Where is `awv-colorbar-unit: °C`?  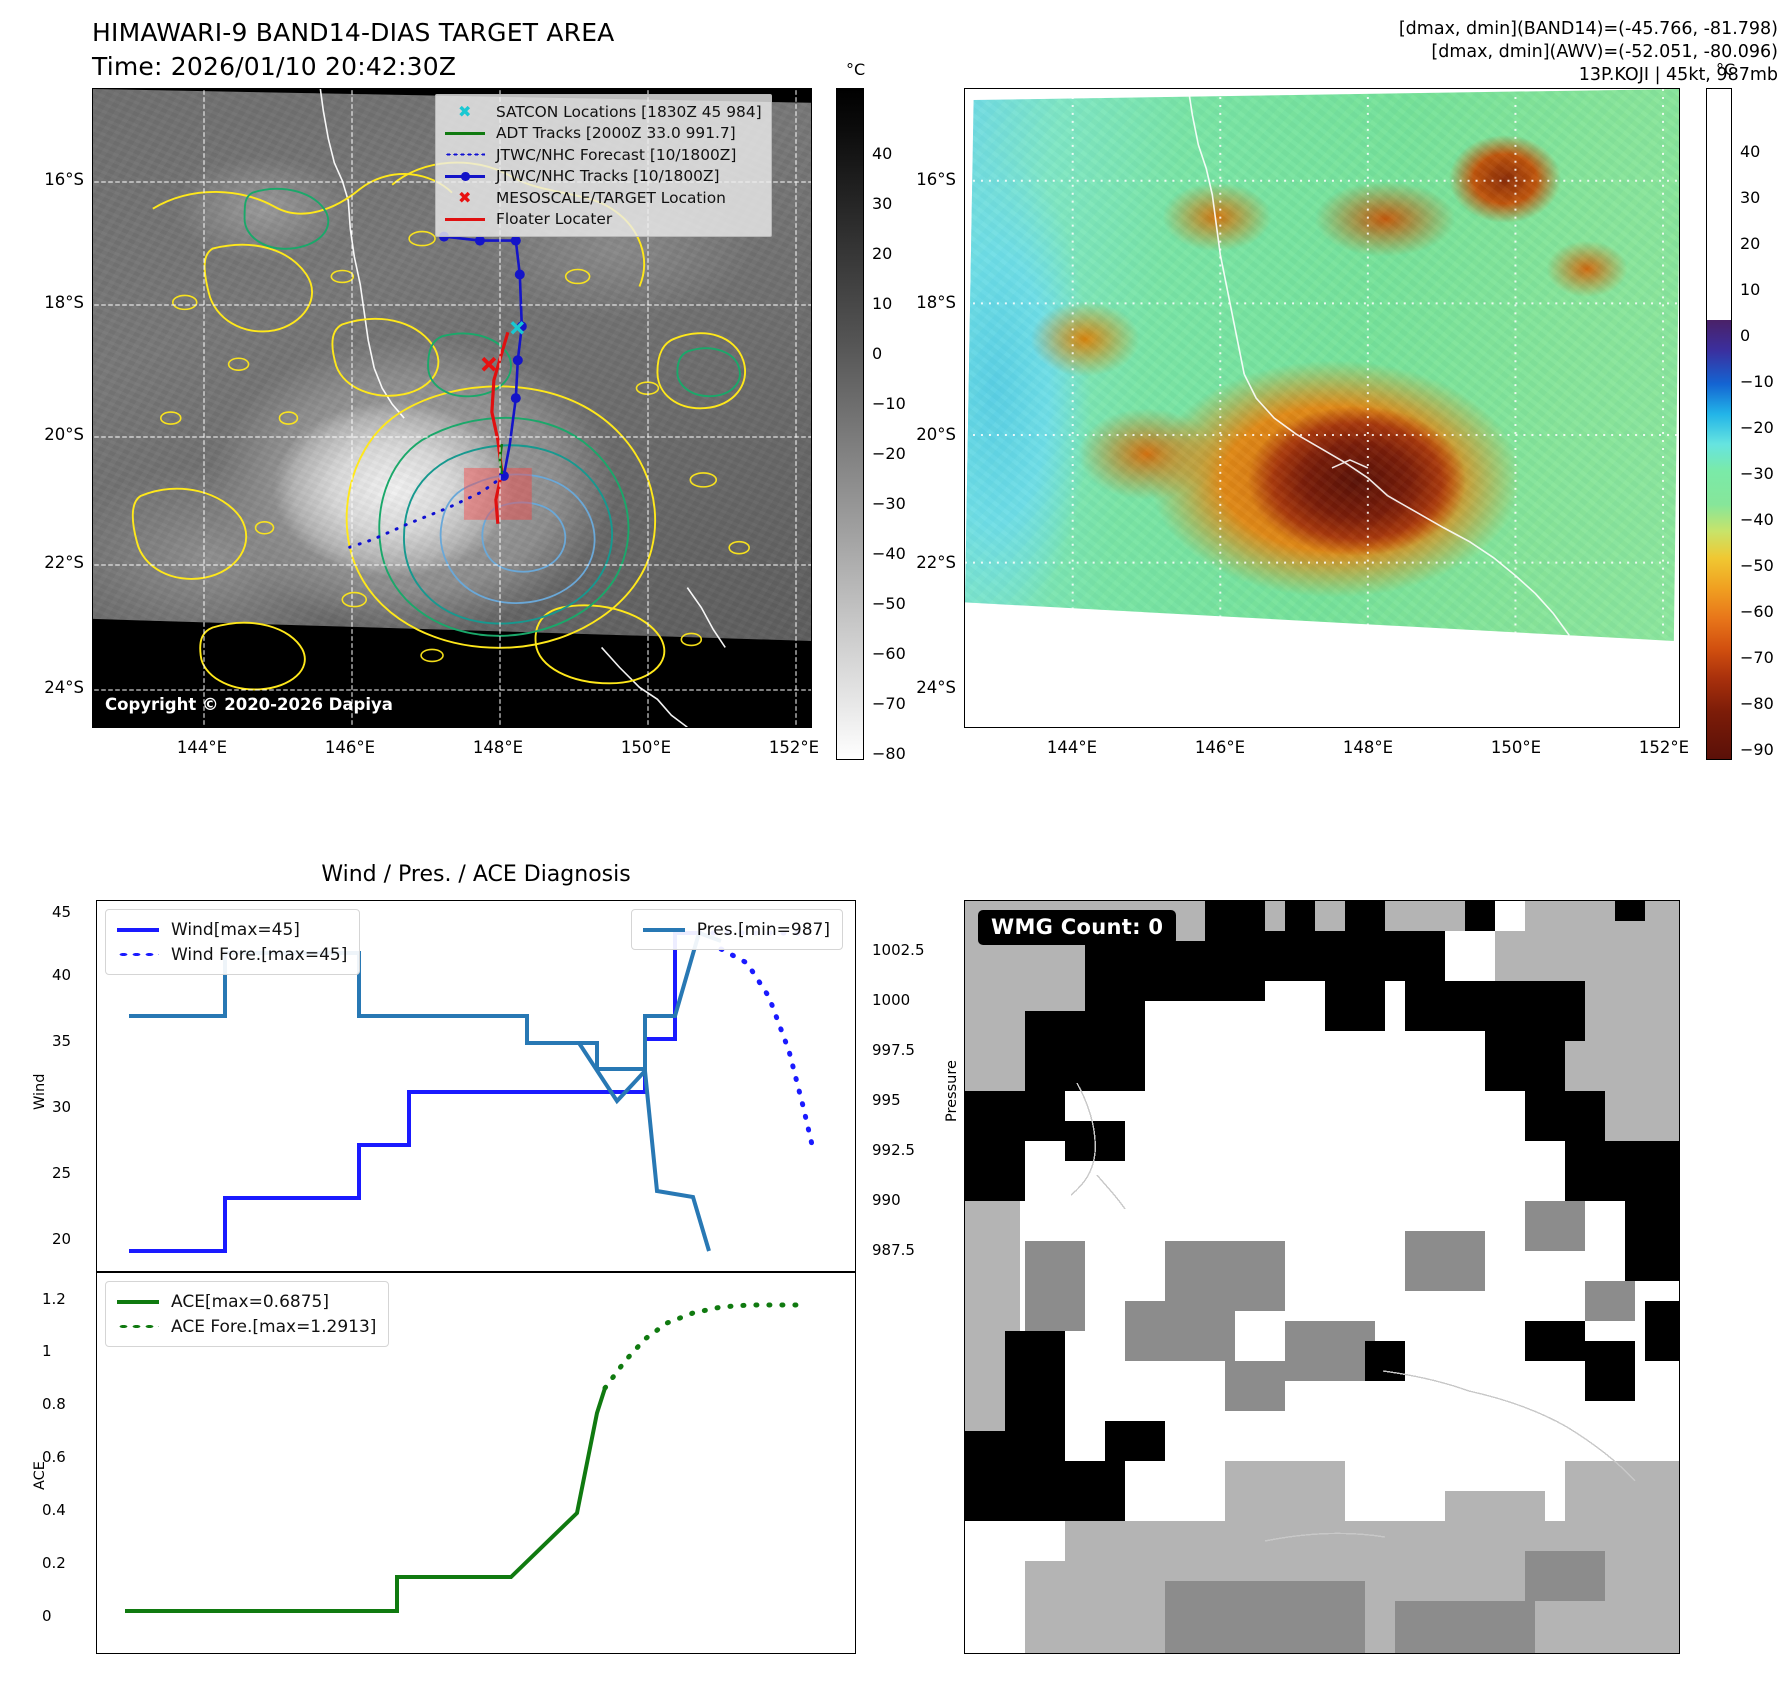 awv-colorbar-unit: °C is located at coordinates (1726, 69).